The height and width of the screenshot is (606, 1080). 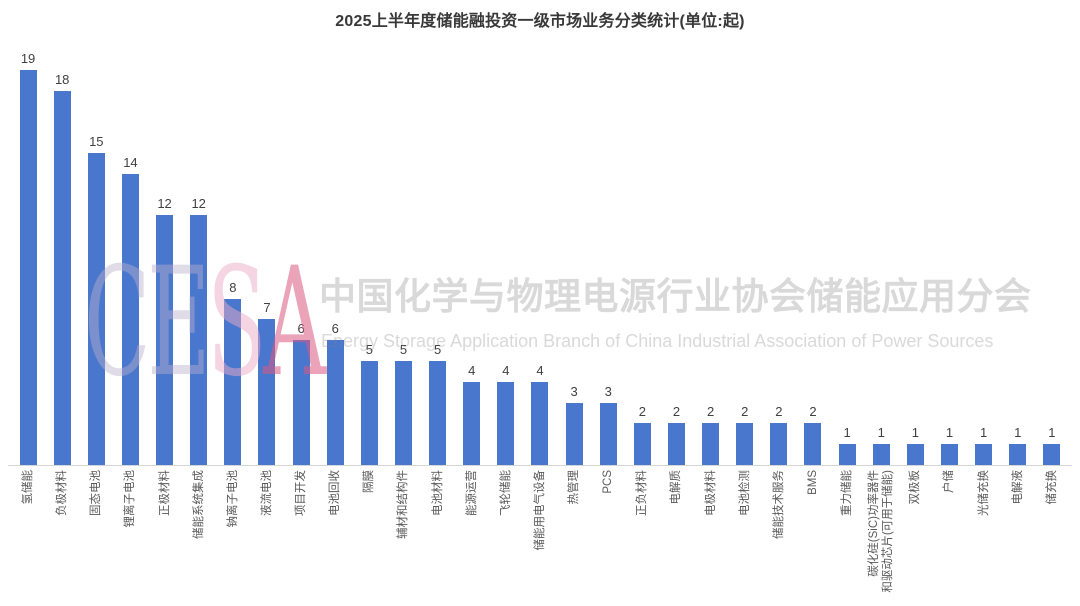 I want to click on bar-column: 1 重力储能, so click(x=847, y=323).